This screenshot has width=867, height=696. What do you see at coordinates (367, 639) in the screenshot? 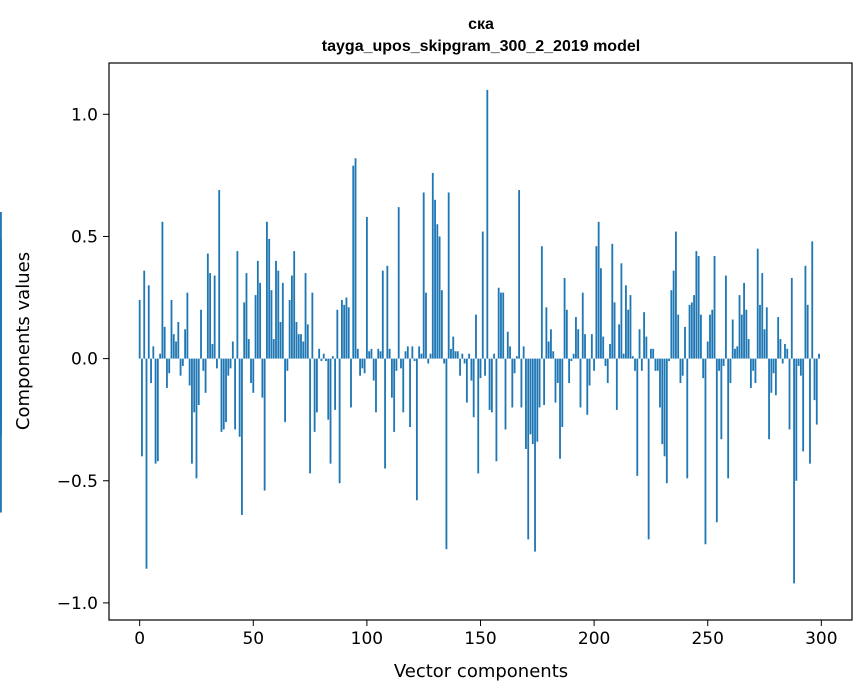
I see `x-tick-label: 100` at bounding box center [367, 639].